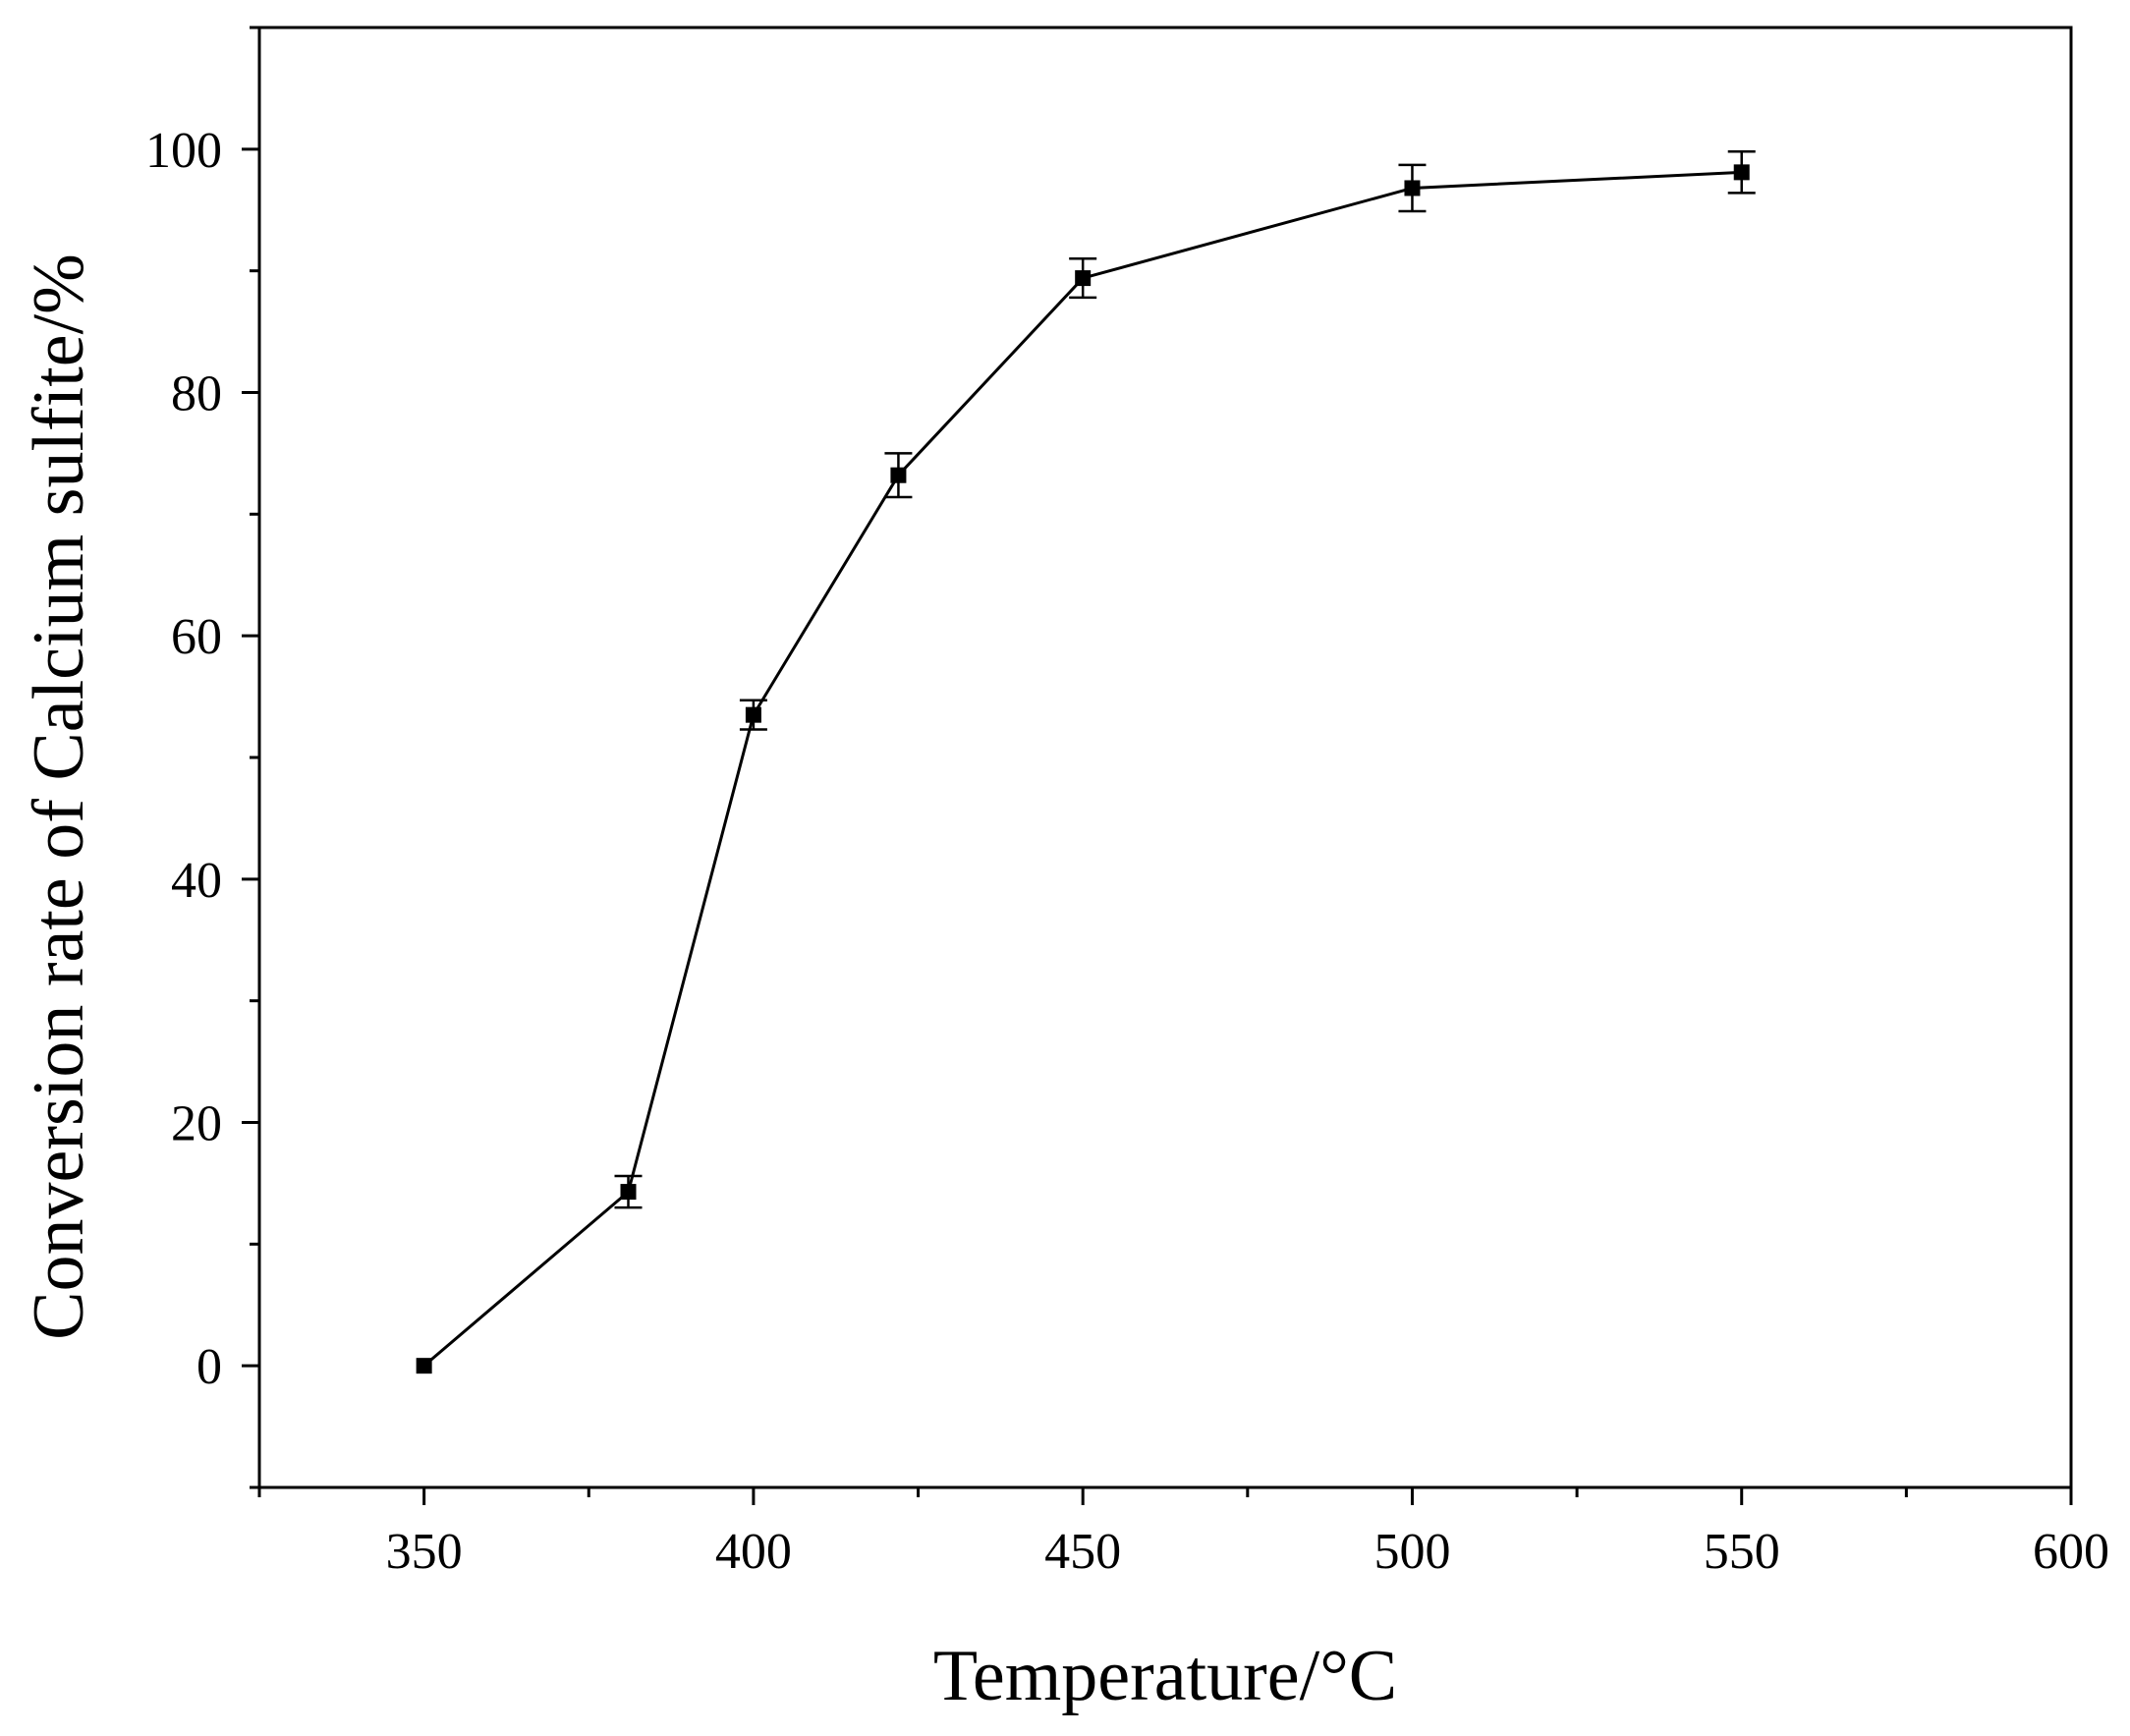 Image resolution: width=2130 pixels, height=1736 pixels. What do you see at coordinates (196, 637) in the screenshot?
I see `y-tick-label: 60` at bounding box center [196, 637].